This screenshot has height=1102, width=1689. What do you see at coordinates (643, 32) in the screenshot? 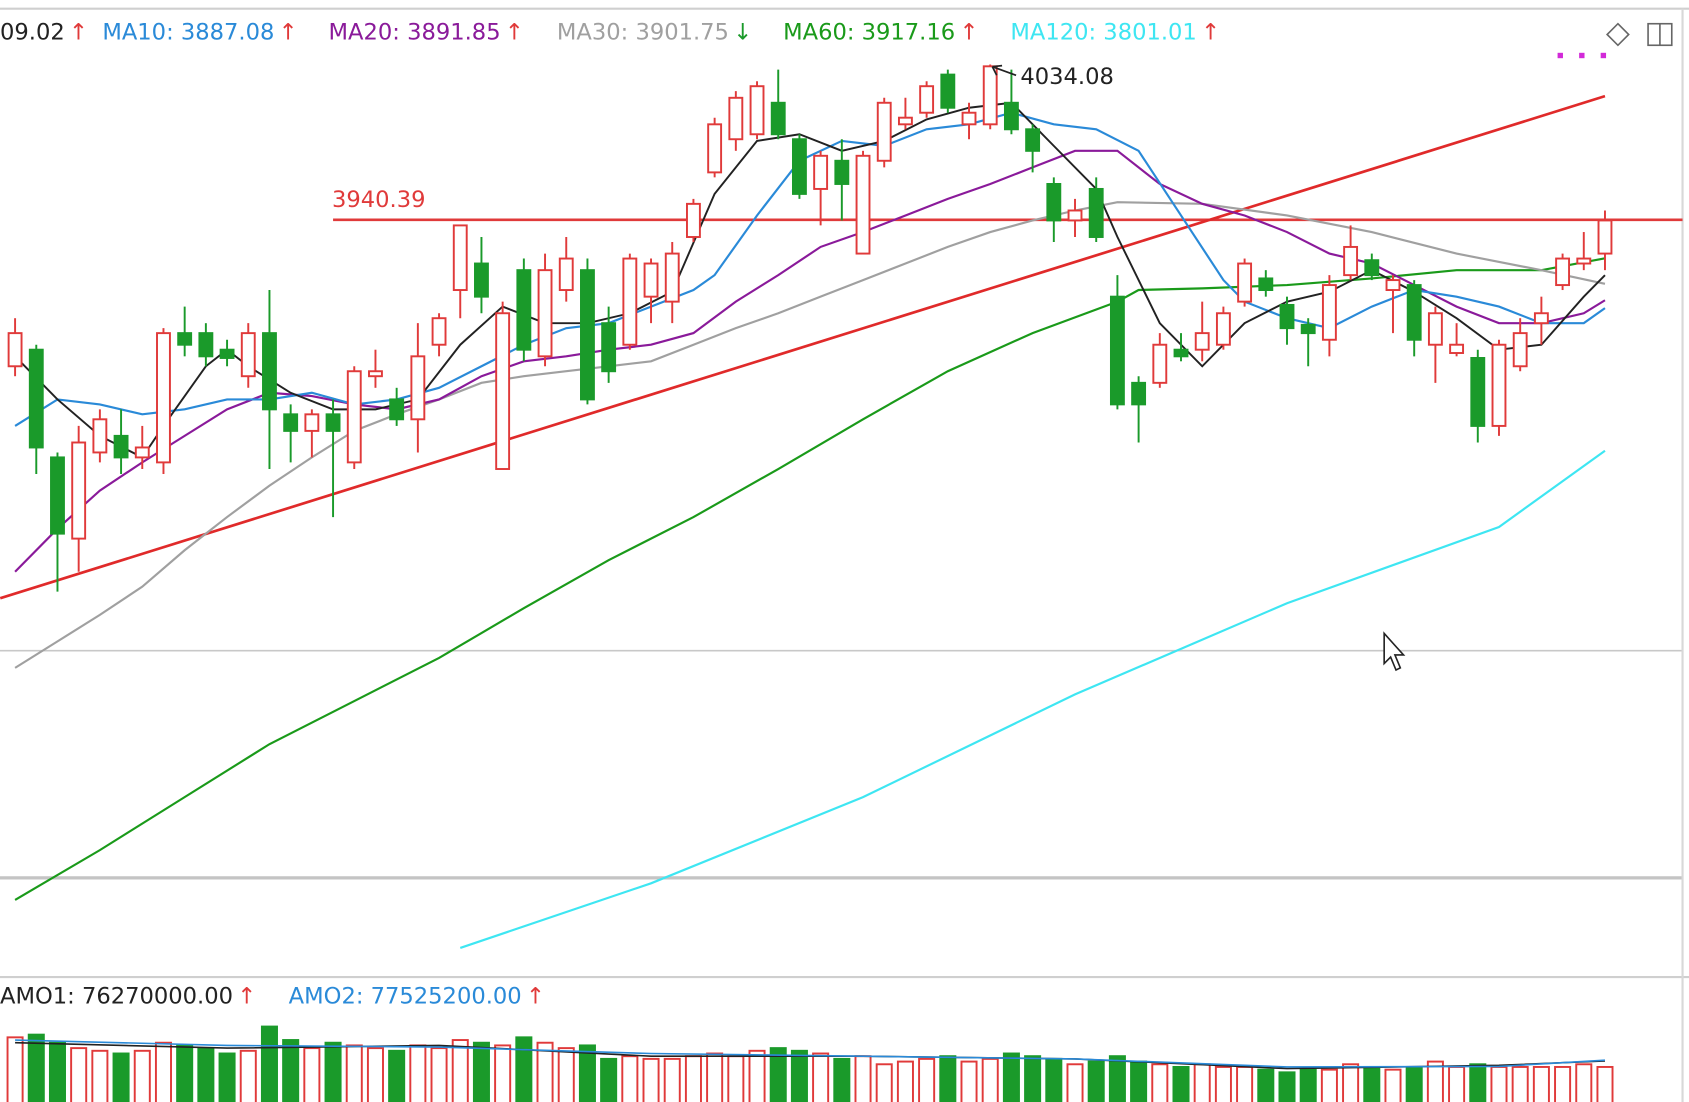
I see `legend-label: MA30: 3901.75` at bounding box center [643, 32].